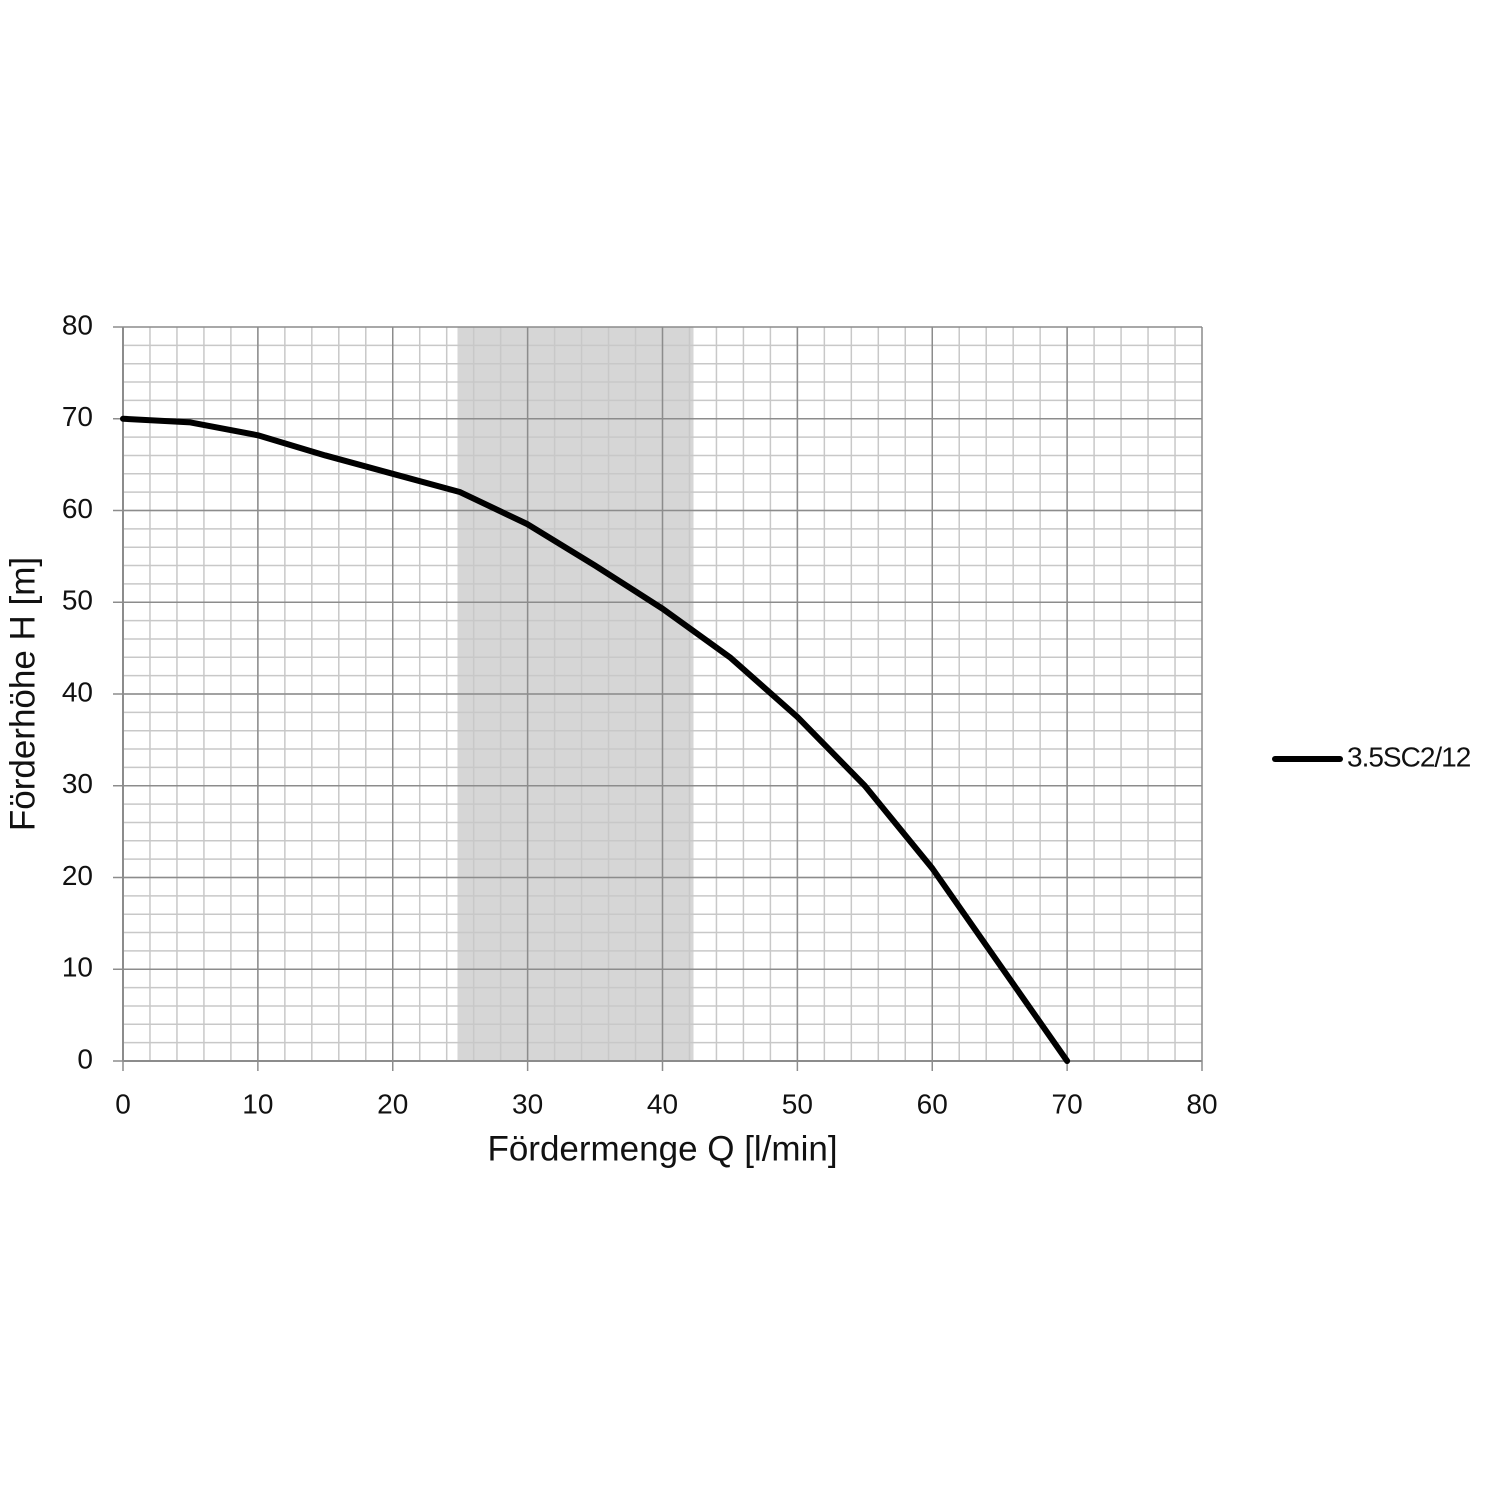  I want to click on x-tick-label: 50, so click(797, 1103).